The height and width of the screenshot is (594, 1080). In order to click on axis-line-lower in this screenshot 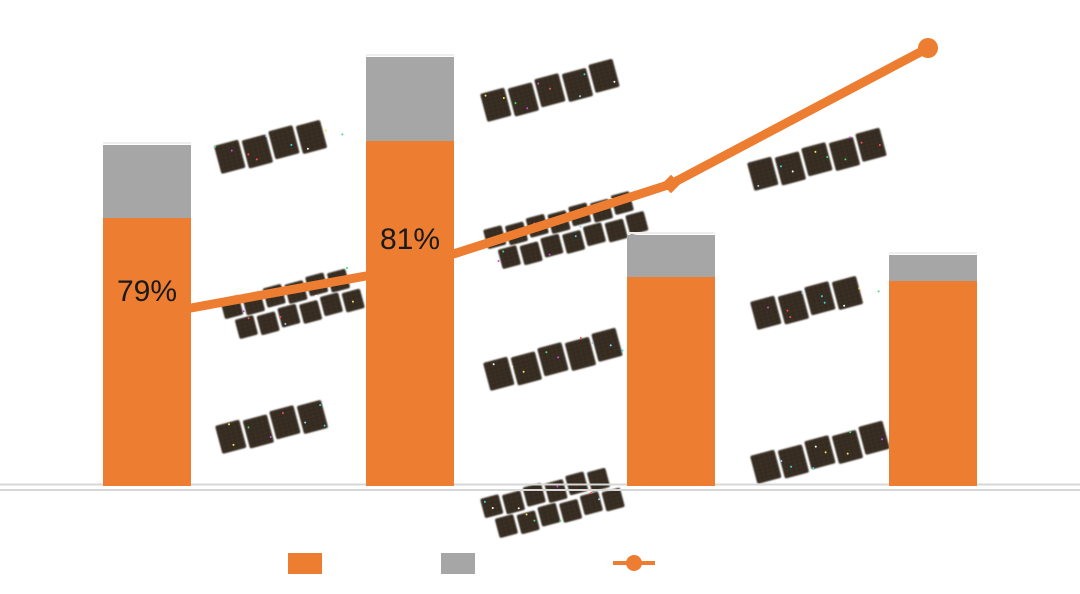, I will do `click(540, 490)`.